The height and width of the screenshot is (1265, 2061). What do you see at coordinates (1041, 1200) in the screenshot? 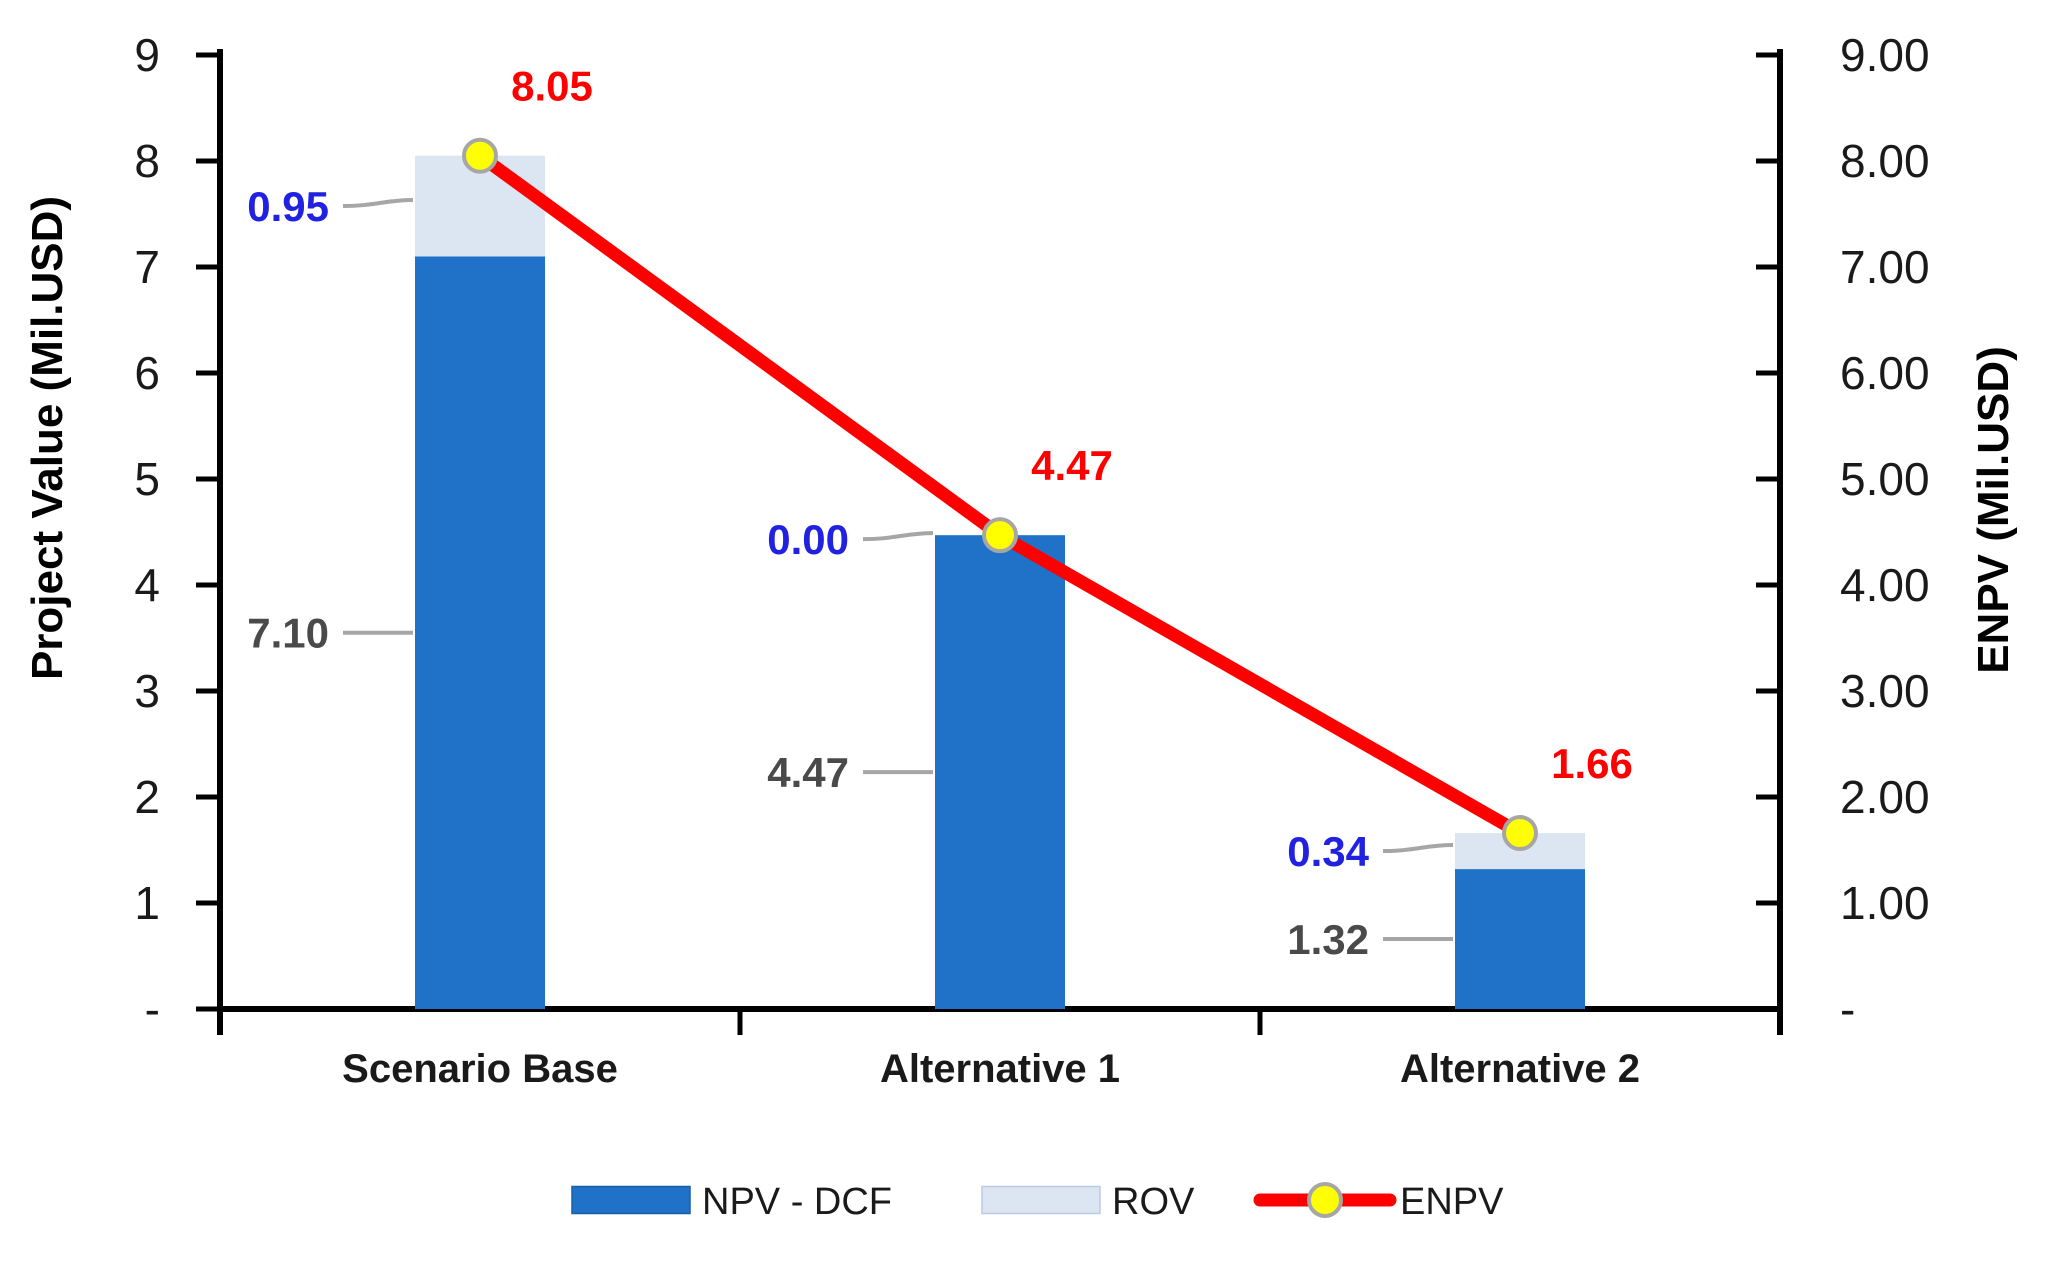
I see `legend-swatch-rov` at bounding box center [1041, 1200].